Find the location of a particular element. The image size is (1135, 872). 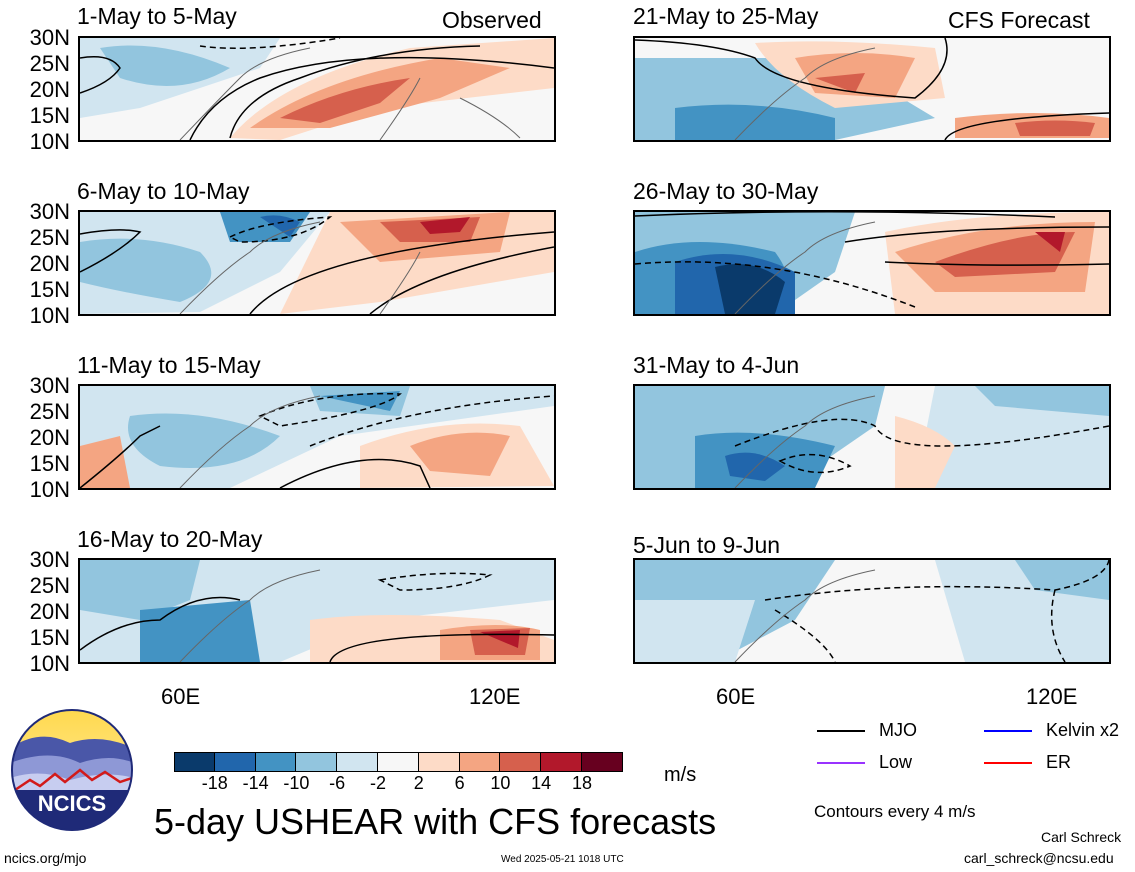

colorbar-label: -6 is located at coordinates (337, 783).